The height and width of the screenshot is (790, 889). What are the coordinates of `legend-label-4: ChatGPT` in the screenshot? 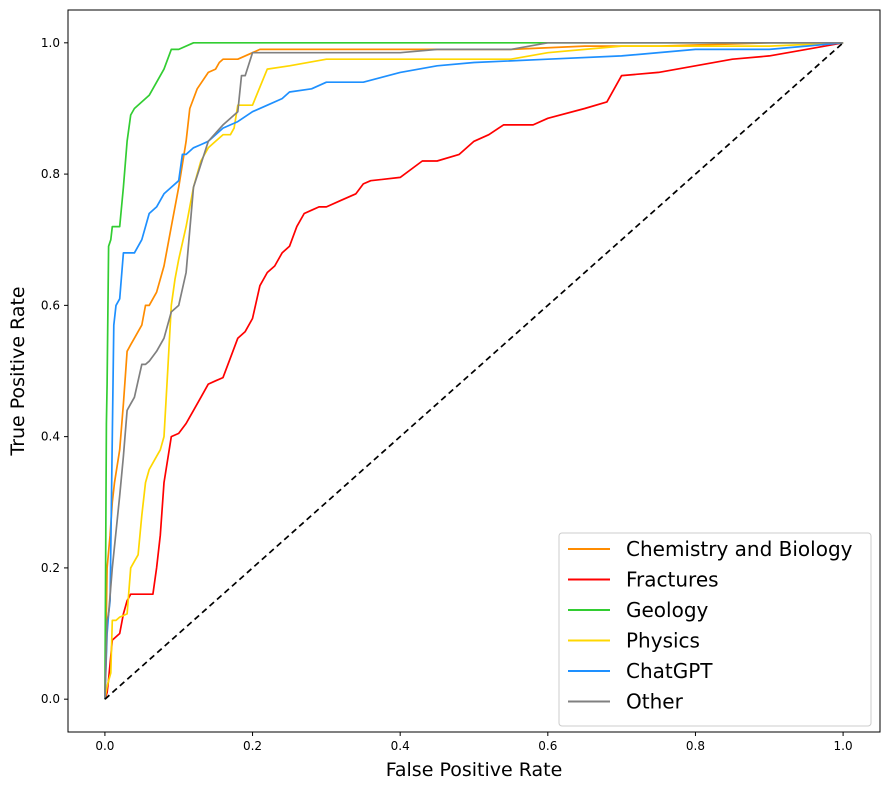 It's located at (669, 671).